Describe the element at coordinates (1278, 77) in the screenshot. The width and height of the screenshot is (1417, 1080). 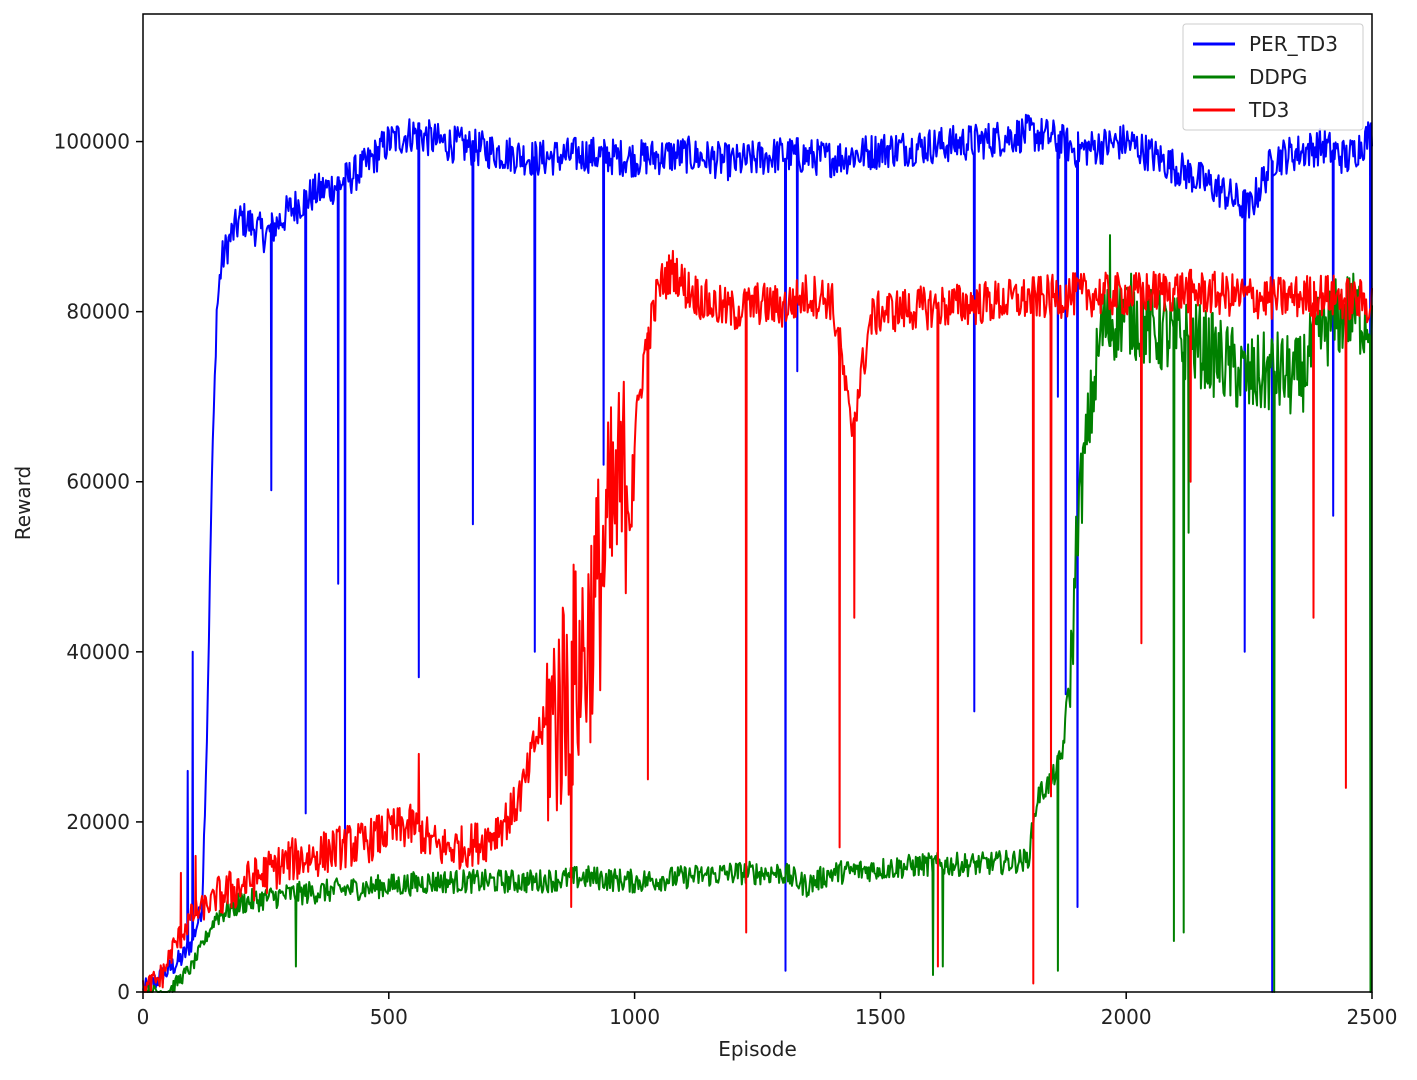
I see `legend-label: DDPG` at that location.